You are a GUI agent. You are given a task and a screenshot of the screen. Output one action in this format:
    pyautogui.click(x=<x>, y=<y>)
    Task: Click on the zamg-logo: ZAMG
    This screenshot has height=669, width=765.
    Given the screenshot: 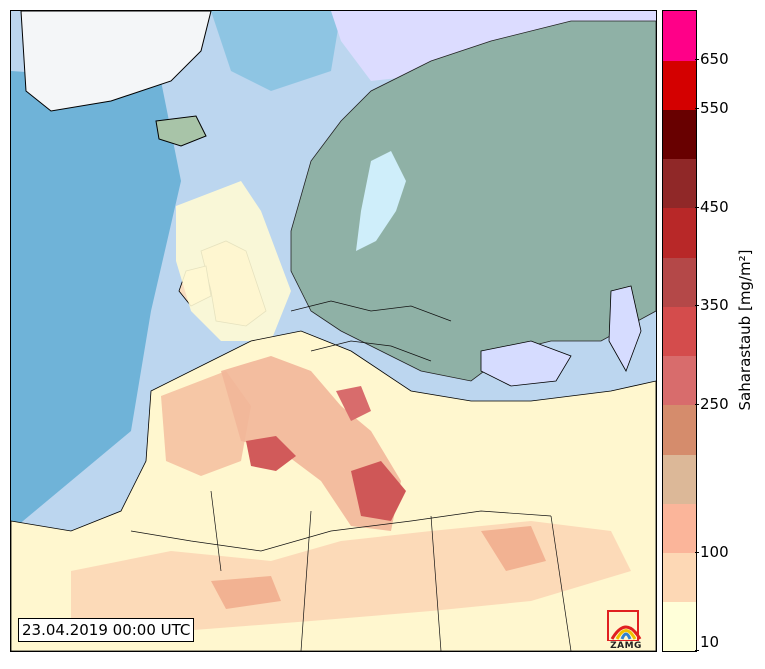 What is the action you would take?
    pyautogui.click(x=626, y=630)
    